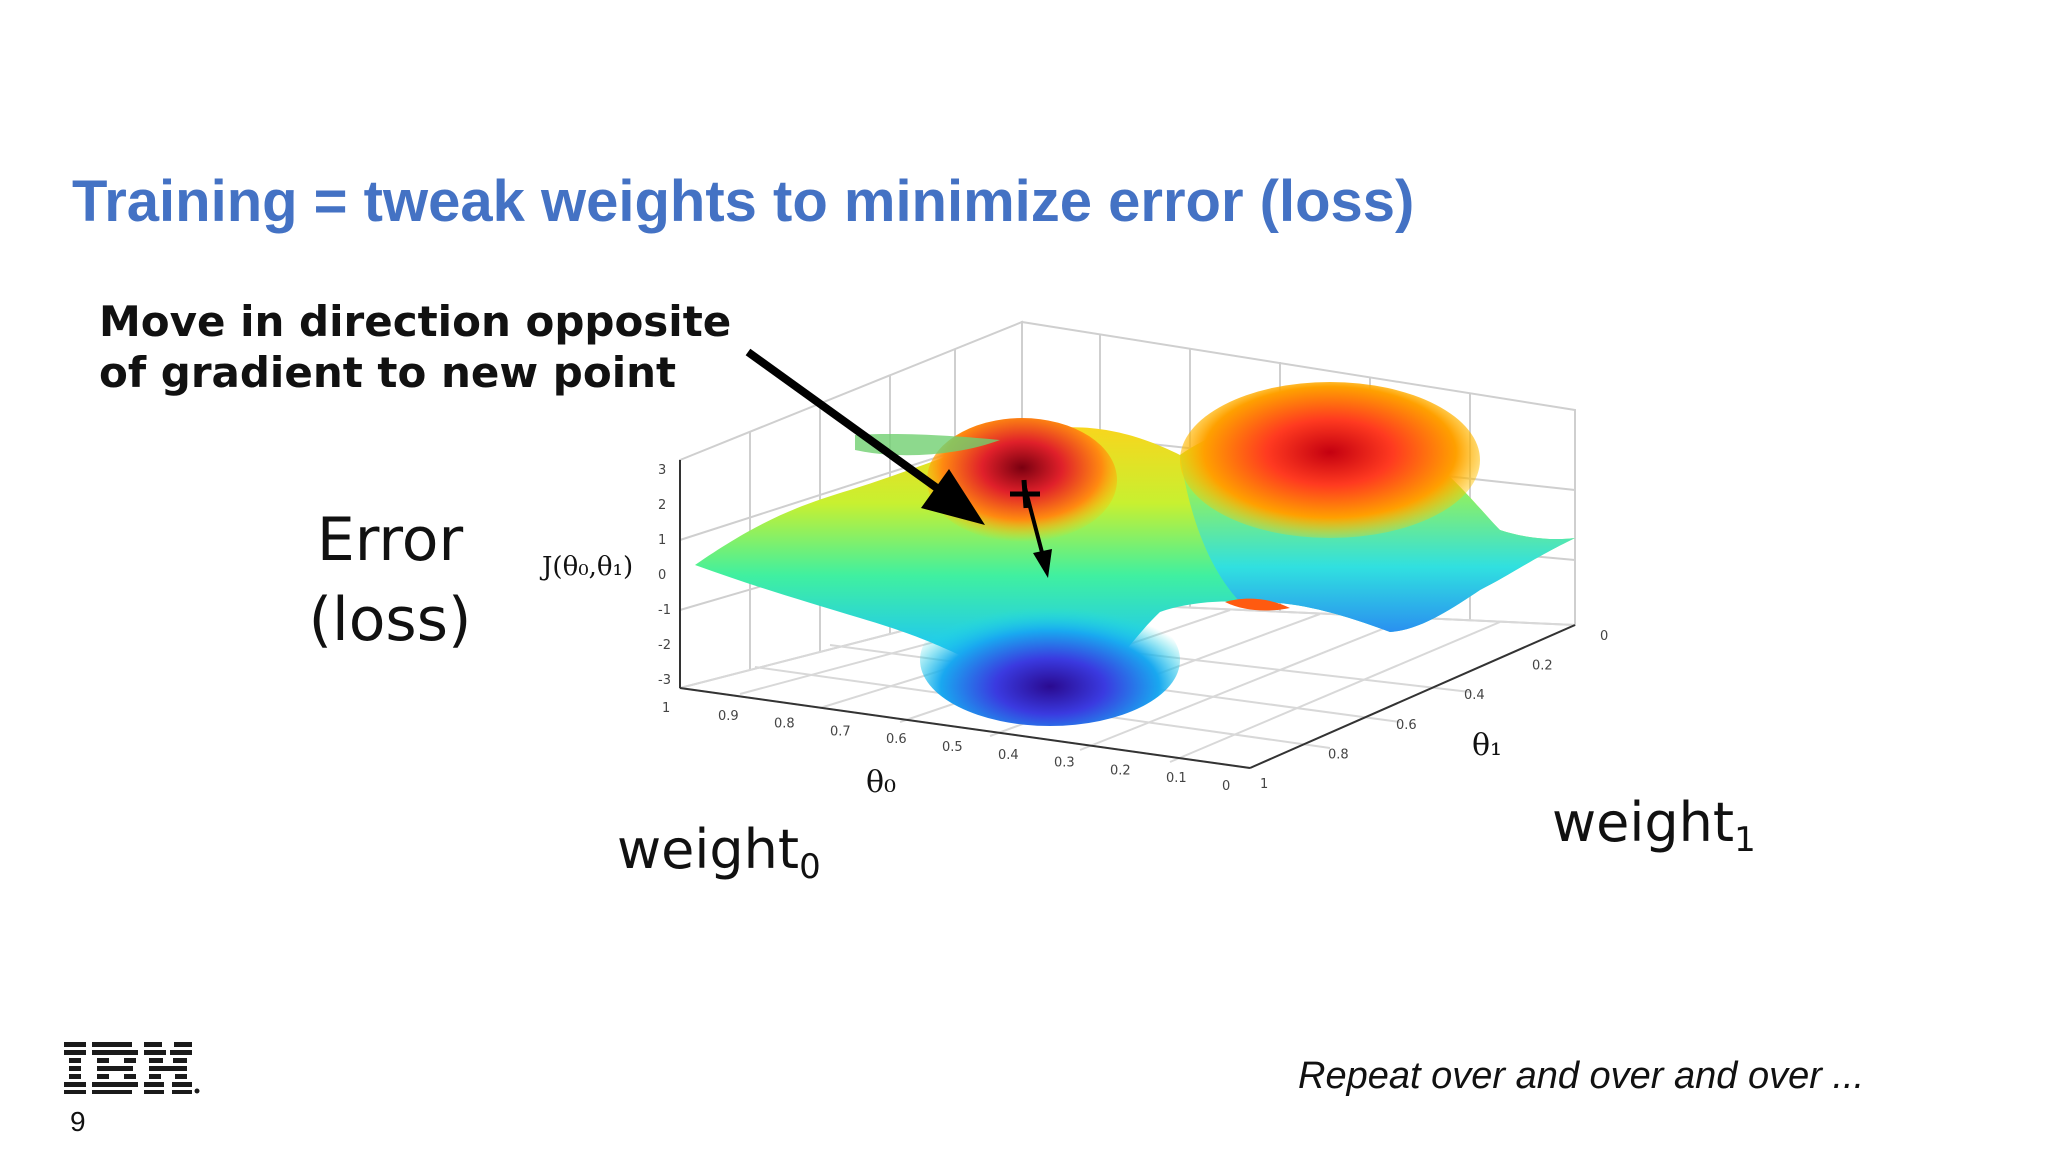 The height and width of the screenshot is (1152, 2048). What do you see at coordinates (840, 731) in the screenshot?
I see `x-tick-label: 0.7` at bounding box center [840, 731].